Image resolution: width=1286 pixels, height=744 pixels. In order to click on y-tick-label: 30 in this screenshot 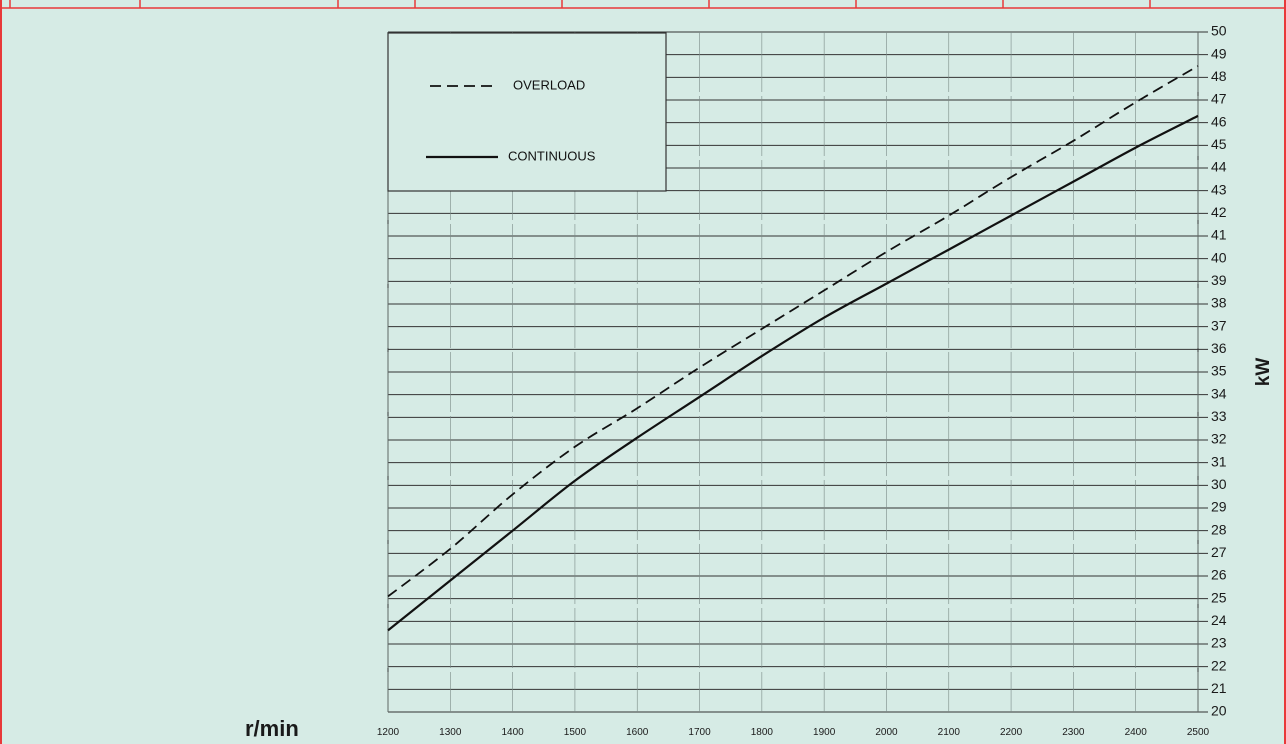, I will do `click(1219, 484)`.